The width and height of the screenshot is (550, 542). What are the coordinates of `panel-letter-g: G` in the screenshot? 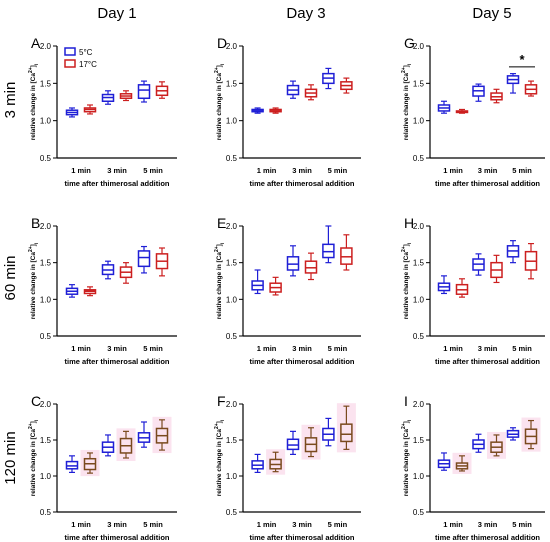 It's located at (409, 43).